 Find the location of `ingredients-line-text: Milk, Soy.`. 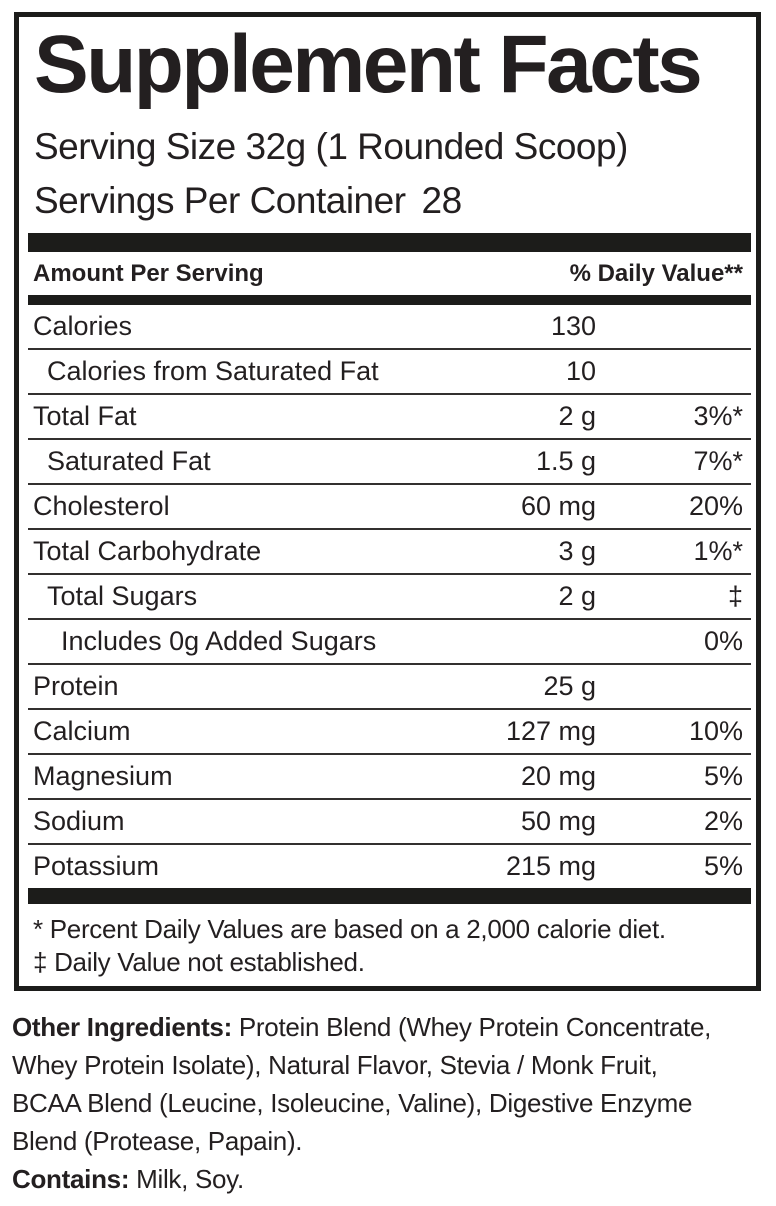

ingredients-line-text: Milk, Soy. is located at coordinates (186, 1179).